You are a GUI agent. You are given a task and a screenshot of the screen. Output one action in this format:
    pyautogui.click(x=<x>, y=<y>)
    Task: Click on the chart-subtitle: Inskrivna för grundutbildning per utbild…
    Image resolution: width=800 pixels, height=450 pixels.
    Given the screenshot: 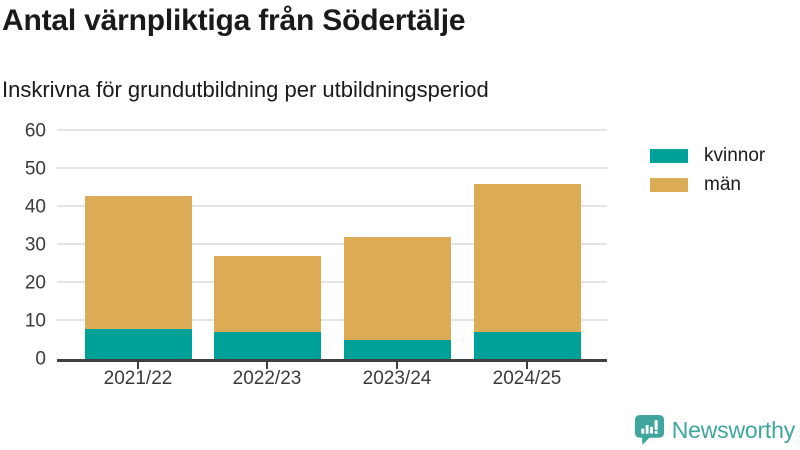 What is the action you would take?
    pyautogui.click(x=245, y=89)
    